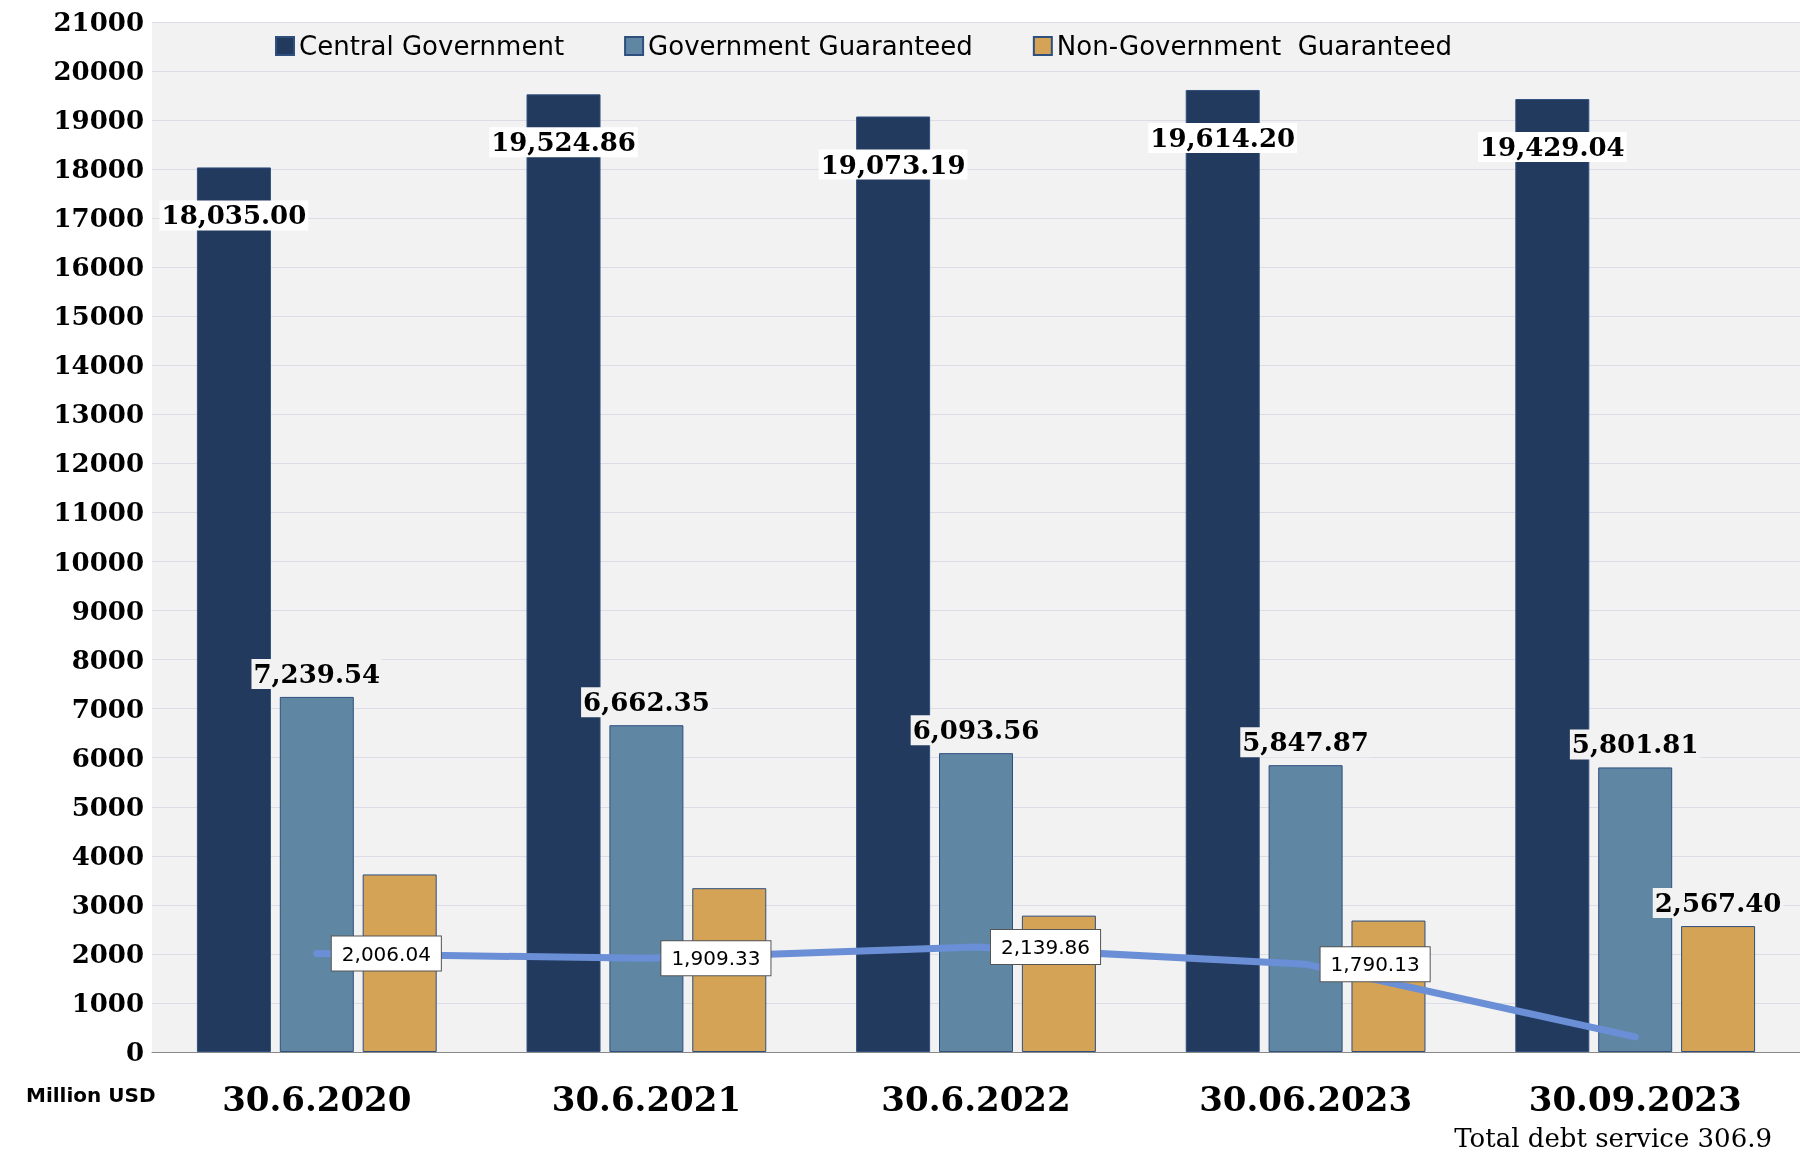 This screenshot has height=1160, width=1800. What do you see at coordinates (98, 71) in the screenshot?
I see `y-tick-label: 20000` at bounding box center [98, 71].